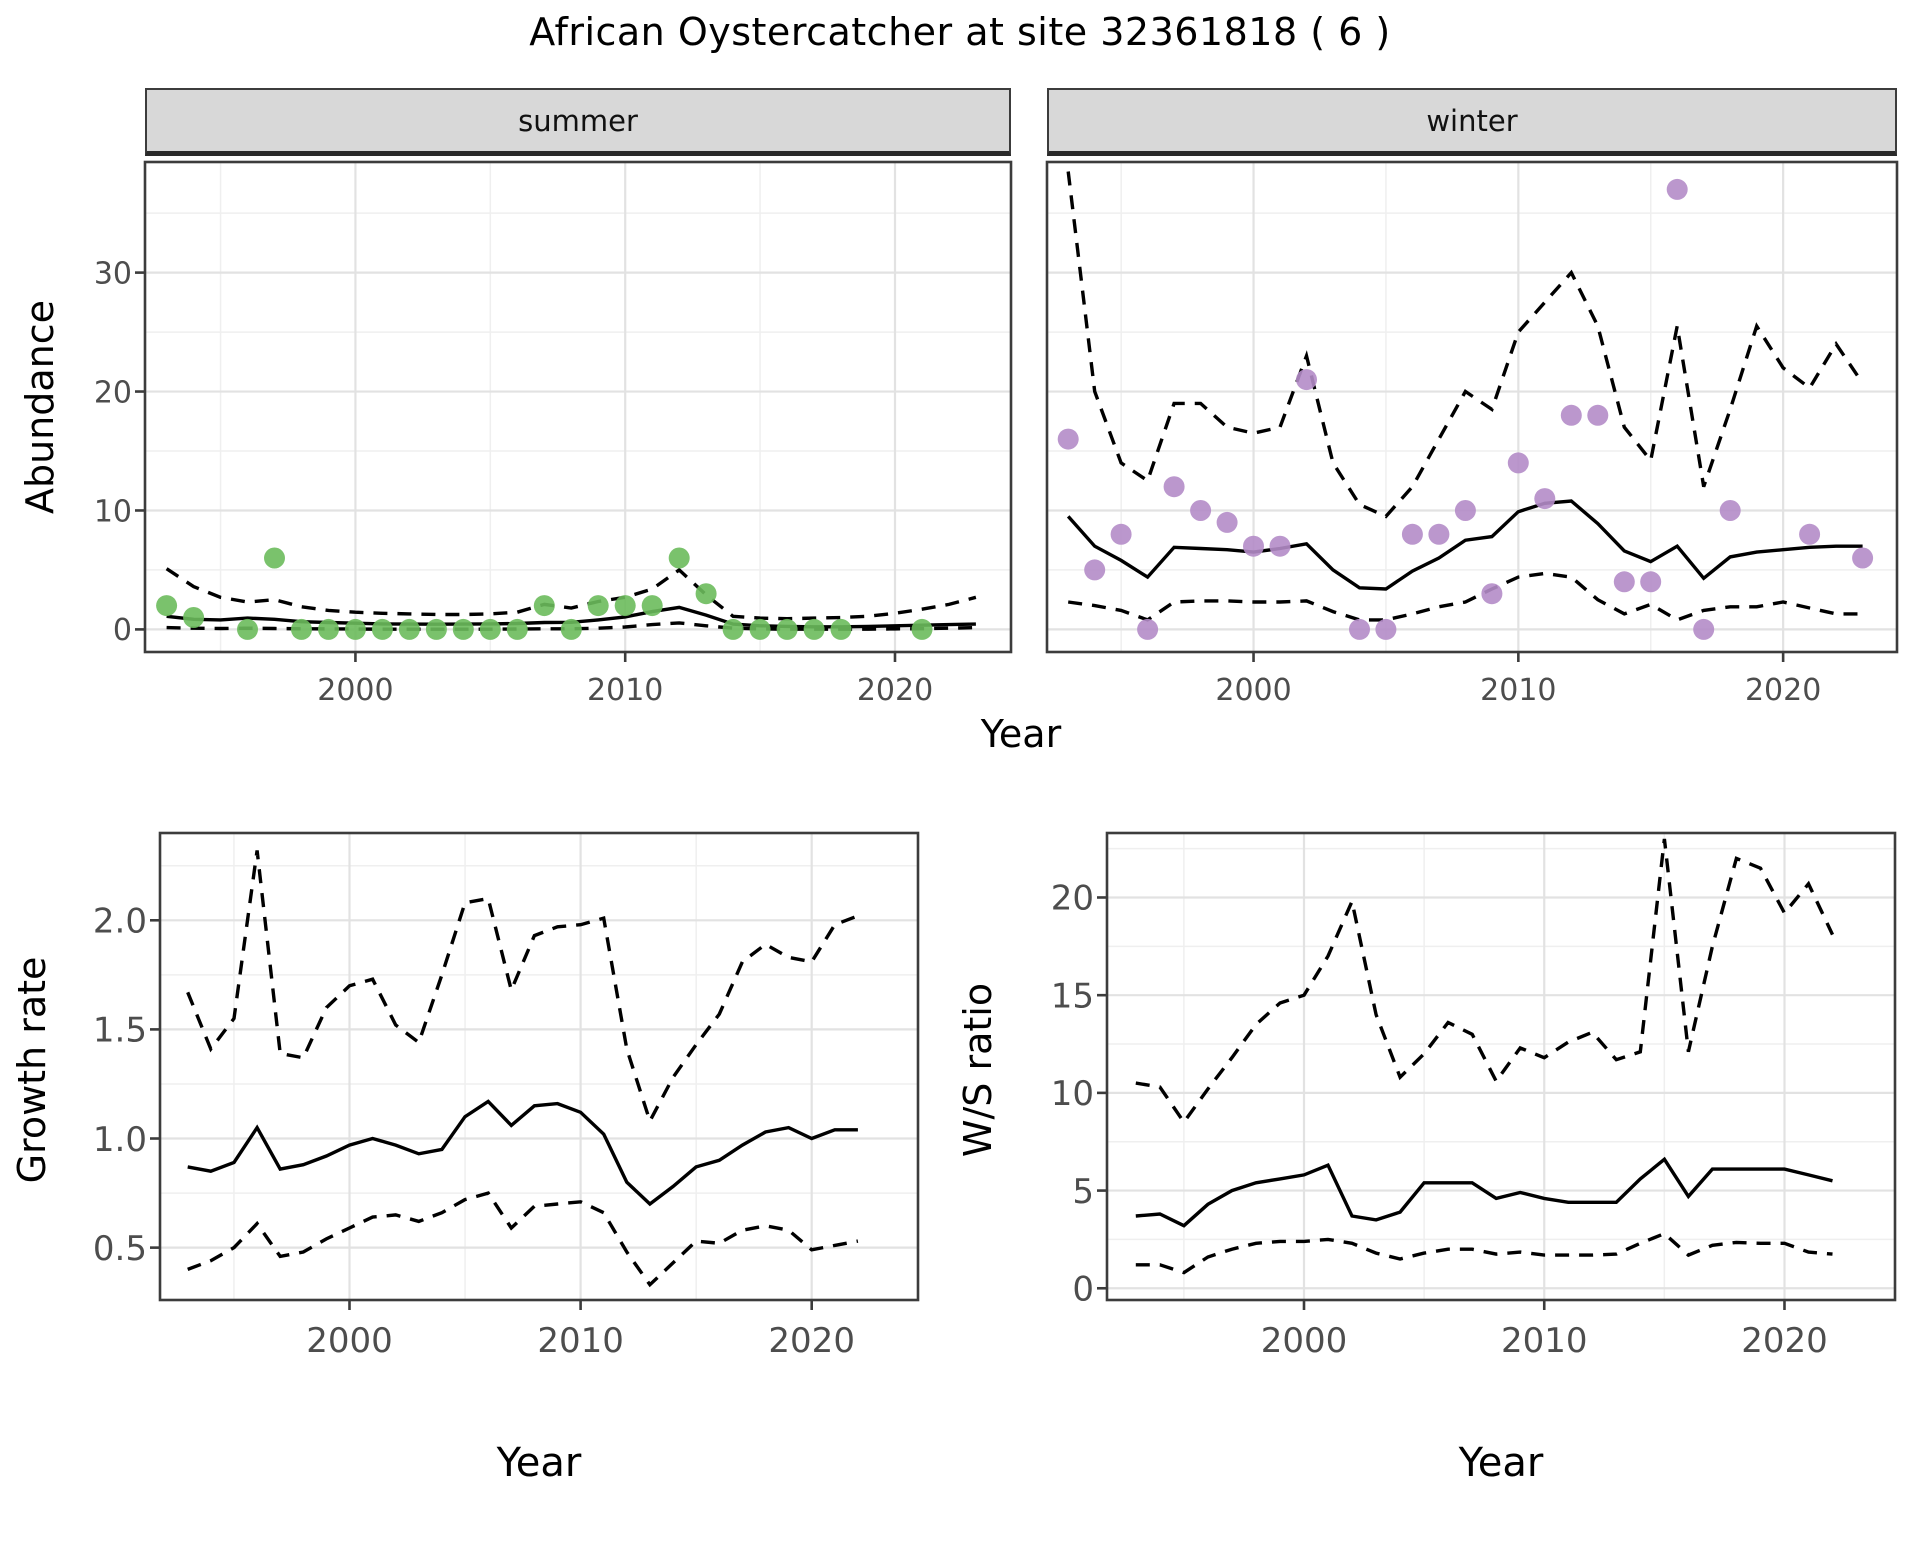 The width and height of the screenshot is (1920, 1560). What do you see at coordinates (120, 1031) in the screenshot?
I see `svg-text: 1.5` at bounding box center [120, 1031].